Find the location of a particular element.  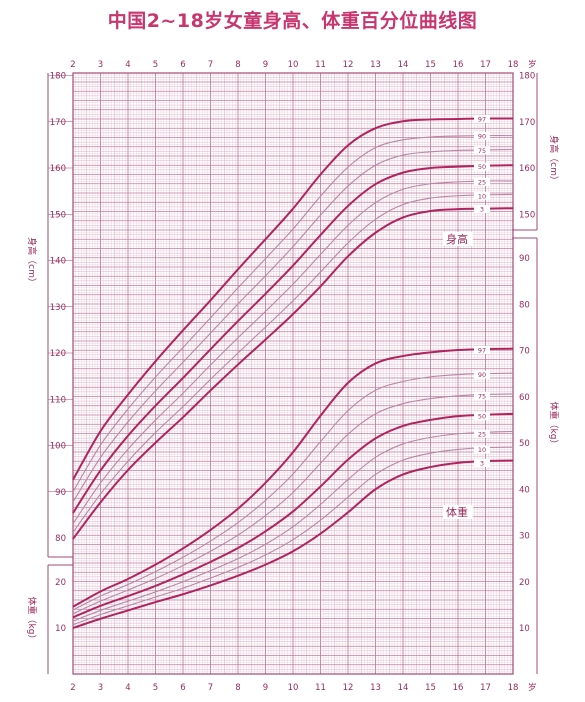

height-percentile-label-p3: 3 is located at coordinates (482, 210).